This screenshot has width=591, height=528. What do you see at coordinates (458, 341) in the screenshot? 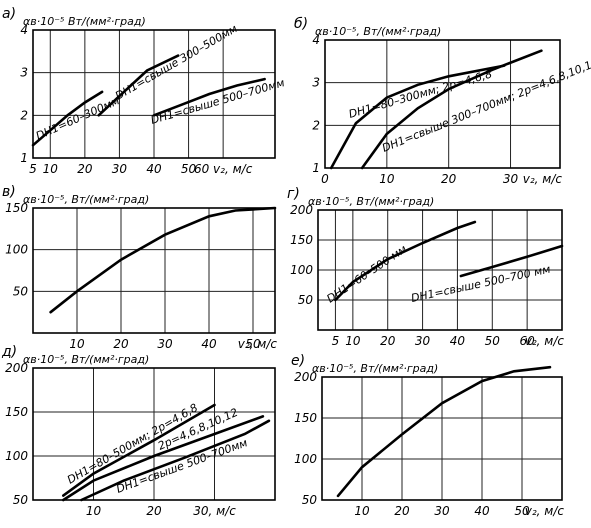
I see `panel-4-x-tick-label: 40` at bounding box center [458, 341].